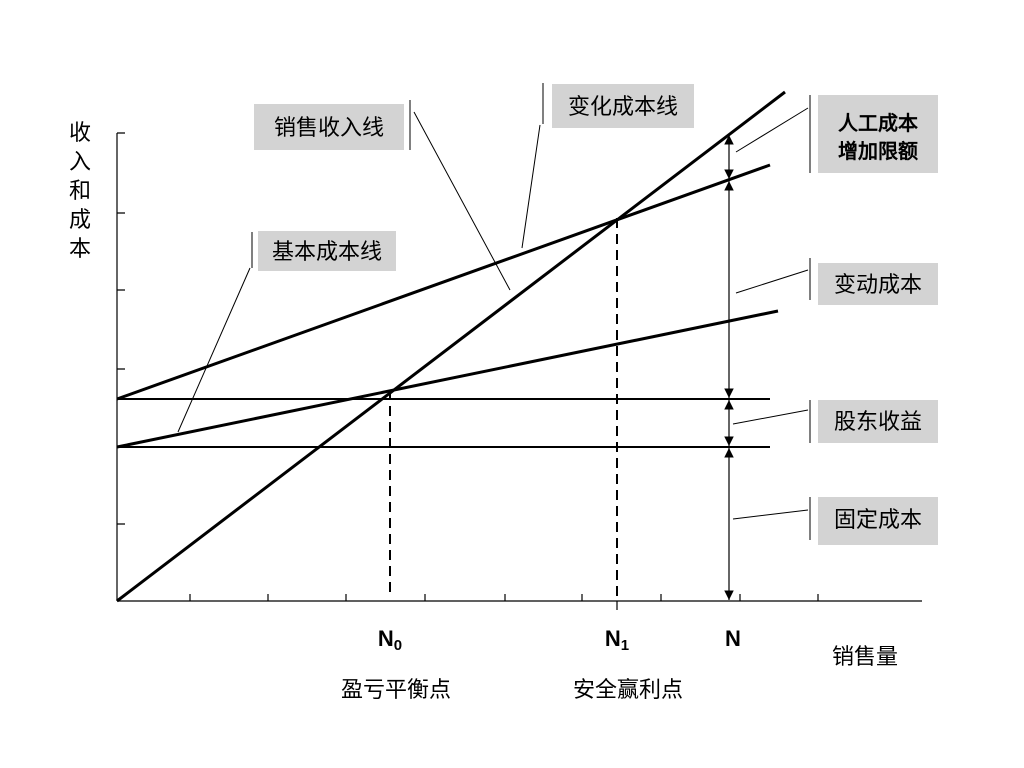  What do you see at coordinates (878, 520) in the screenshot?
I see `callout-label: 固定成本` at bounding box center [878, 520].